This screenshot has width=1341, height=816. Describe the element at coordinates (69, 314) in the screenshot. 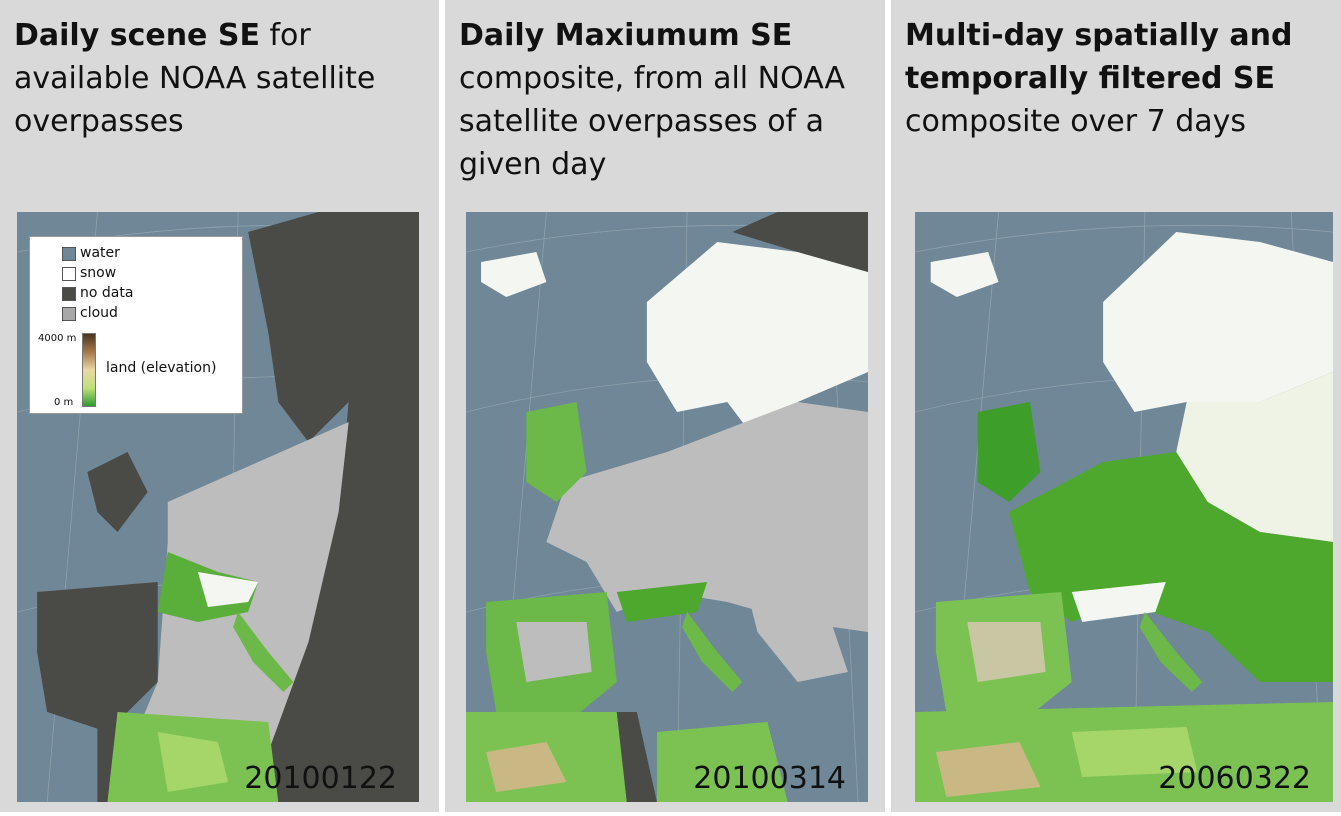

I see `cloud-swatch` at that location.